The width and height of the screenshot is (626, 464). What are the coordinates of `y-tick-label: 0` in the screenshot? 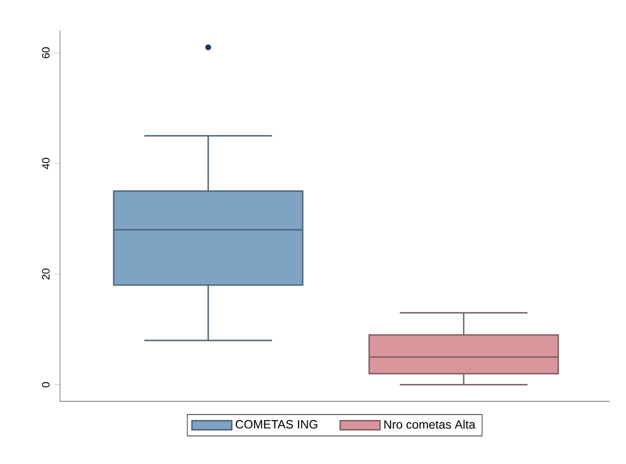 It's located at (46, 385).